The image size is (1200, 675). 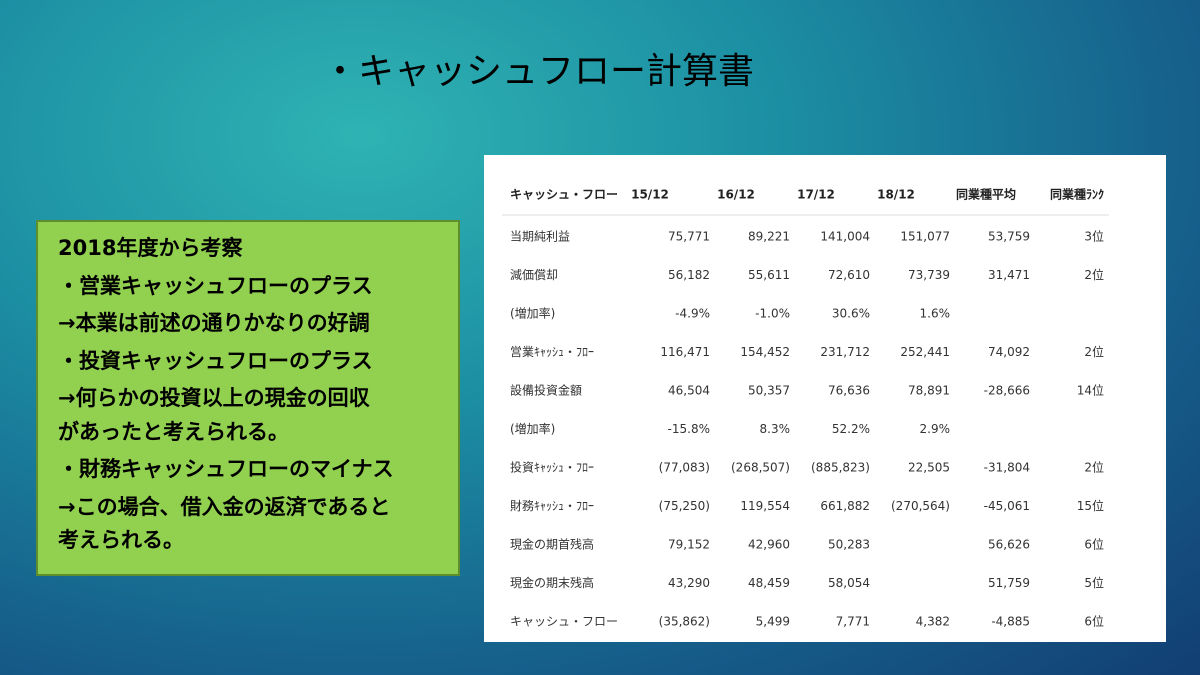 What do you see at coordinates (685, 352) in the screenshot?
I see `cell: 116,471` at bounding box center [685, 352].